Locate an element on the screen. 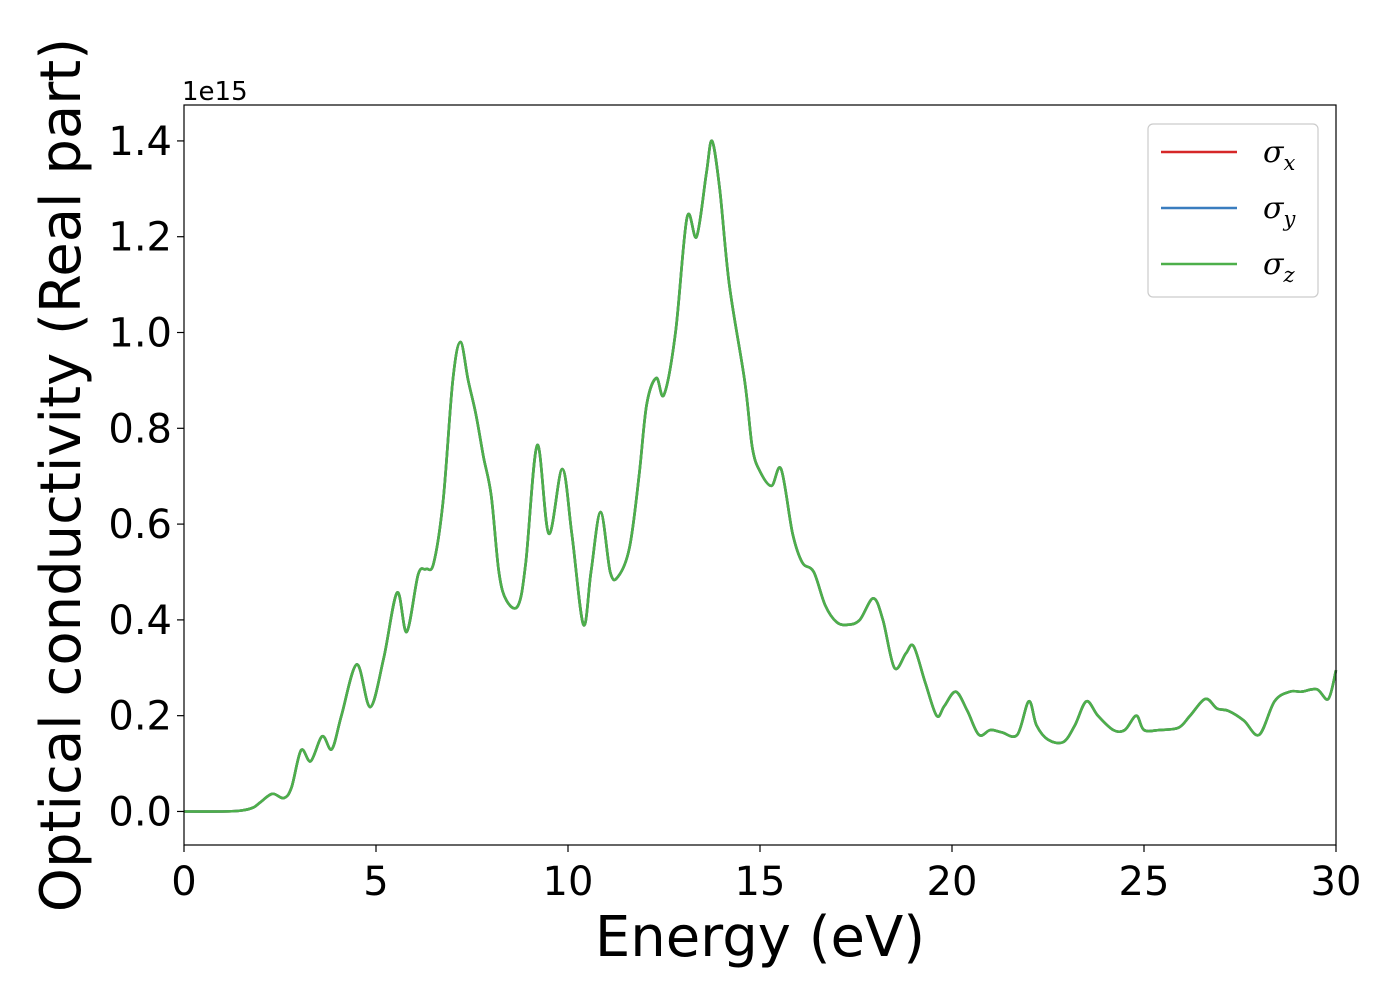  x-tick-label: 20 is located at coordinates (952, 882).